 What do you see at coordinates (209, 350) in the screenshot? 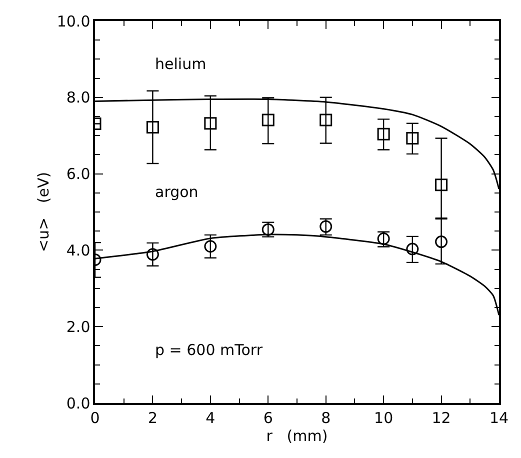
I see `annotation: p = 600 mTorr` at bounding box center [209, 350].